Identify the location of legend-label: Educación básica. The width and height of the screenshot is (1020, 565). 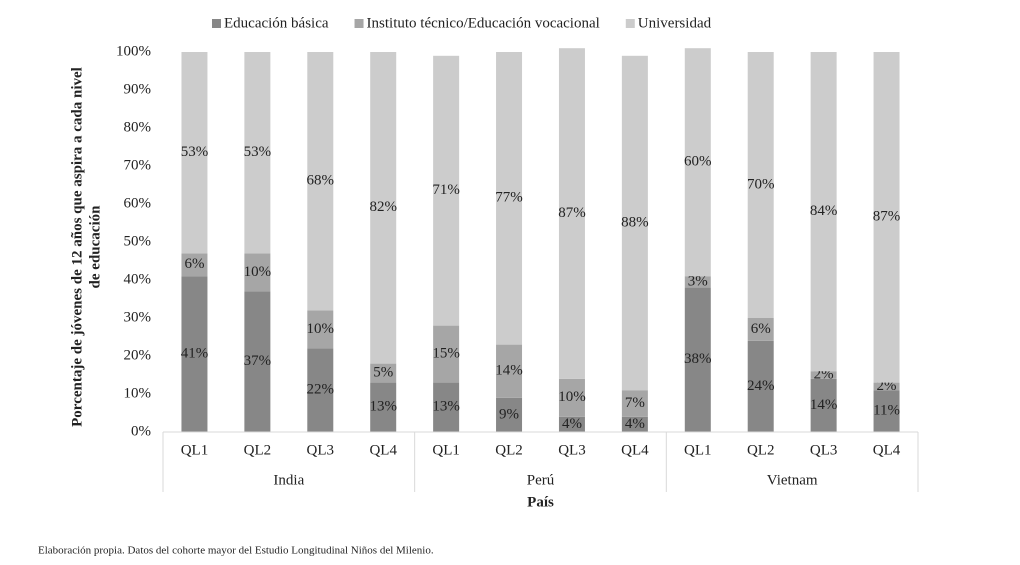
(276, 23).